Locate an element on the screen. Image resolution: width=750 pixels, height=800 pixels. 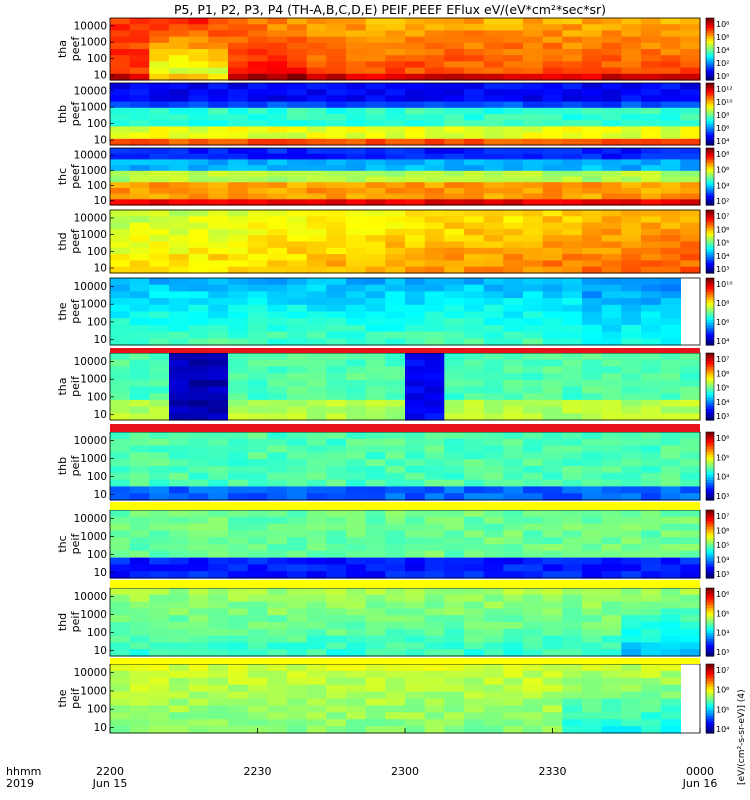
y-axis-label: peef is located at coordinates (75, 176).